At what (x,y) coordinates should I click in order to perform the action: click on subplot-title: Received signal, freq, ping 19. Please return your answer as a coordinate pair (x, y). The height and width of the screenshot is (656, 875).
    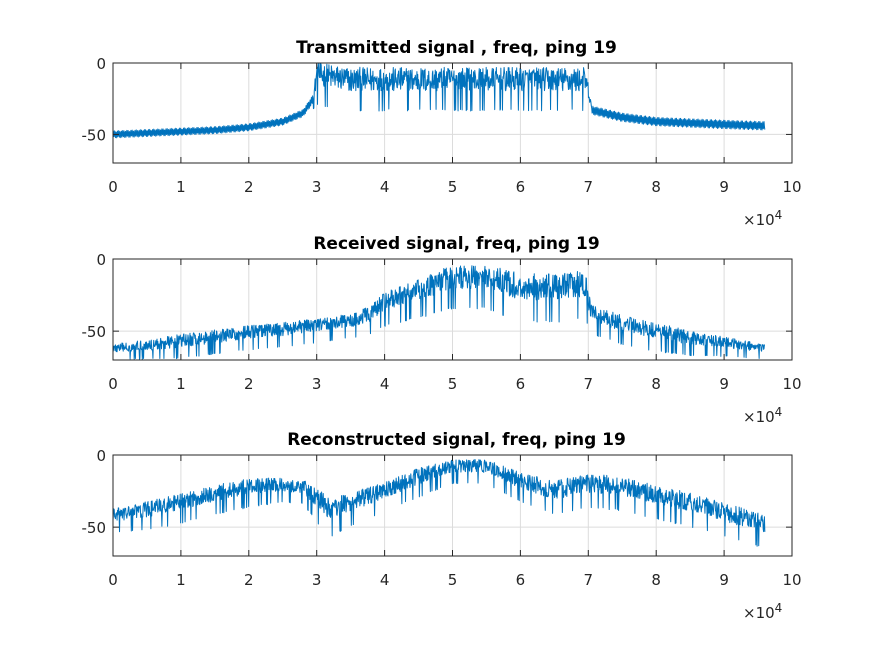
    Looking at the image, I should click on (456, 244).